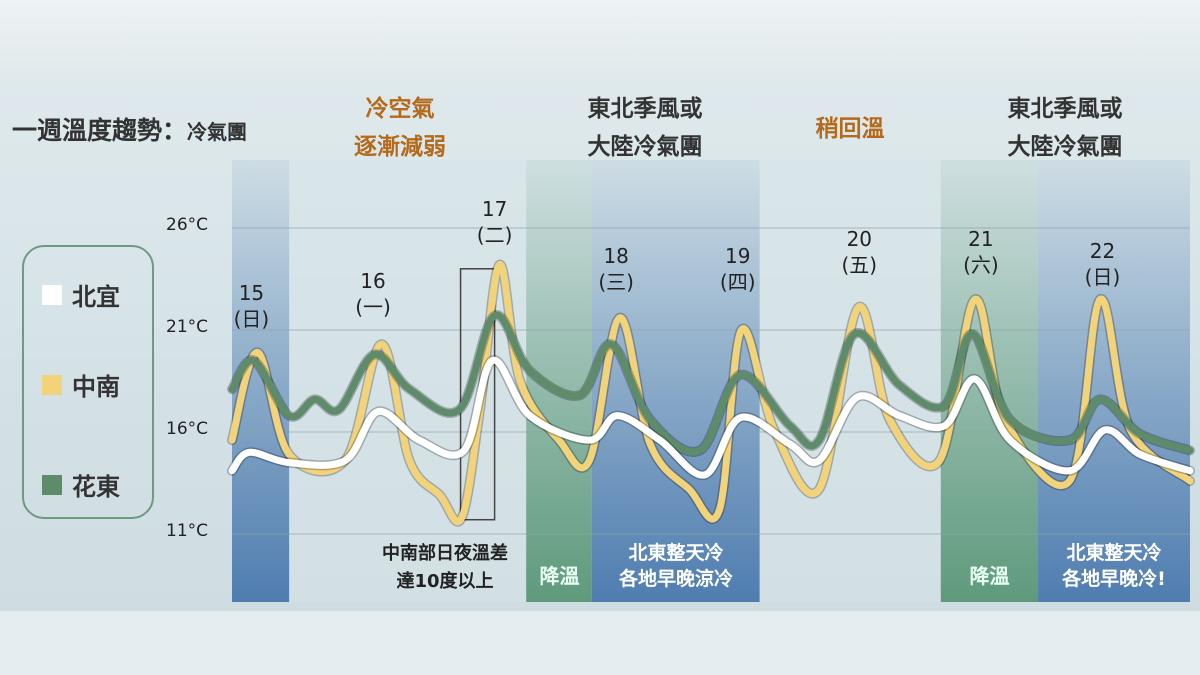 The height and width of the screenshot is (675, 1200). I want to click on title-sub: 冷氣團, so click(217, 132).